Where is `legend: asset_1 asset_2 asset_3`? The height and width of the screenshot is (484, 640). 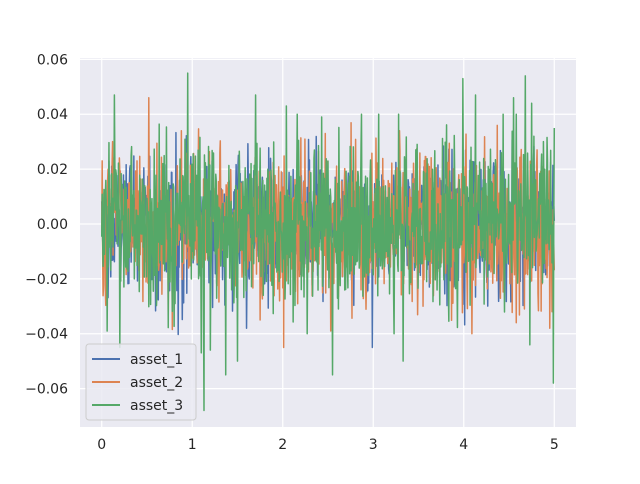 legend: asset_1 asset_2 asset_3 is located at coordinates (141, 382).